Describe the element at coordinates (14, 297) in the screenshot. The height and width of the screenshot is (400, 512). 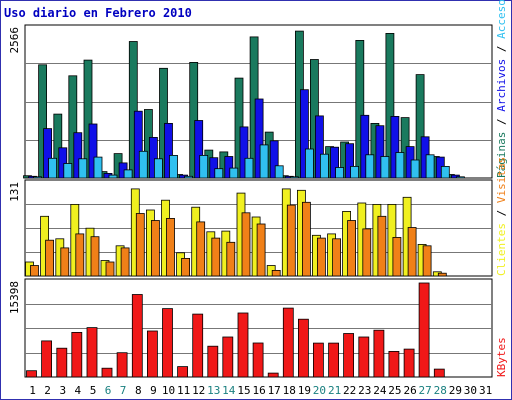
I see `y-max-label-kbytes: 15398` at that location.